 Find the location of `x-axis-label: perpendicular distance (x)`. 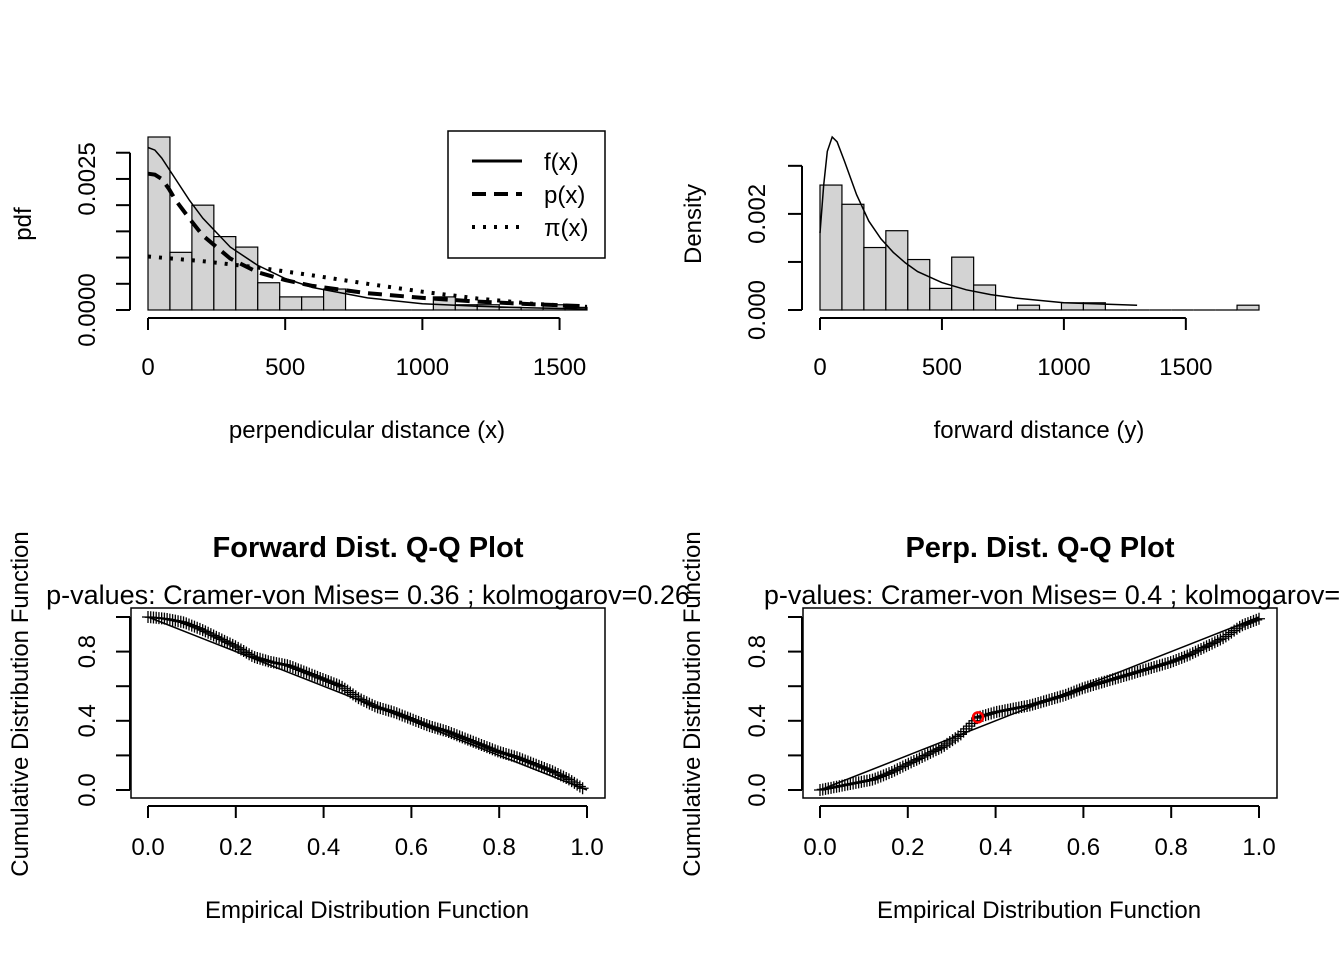

x-axis-label: perpendicular distance (x) is located at coordinates (367, 430).